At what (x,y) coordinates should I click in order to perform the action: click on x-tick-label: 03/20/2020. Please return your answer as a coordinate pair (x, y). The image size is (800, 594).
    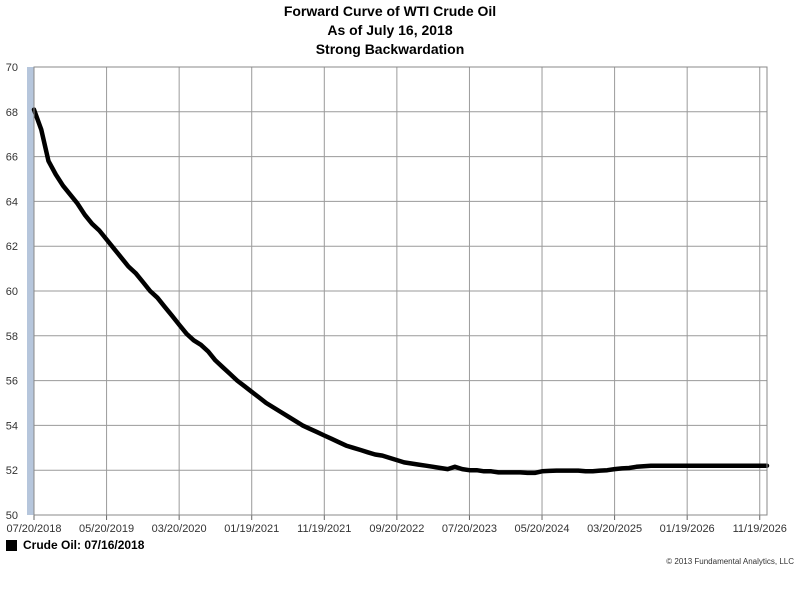
    Looking at the image, I should click on (179, 529).